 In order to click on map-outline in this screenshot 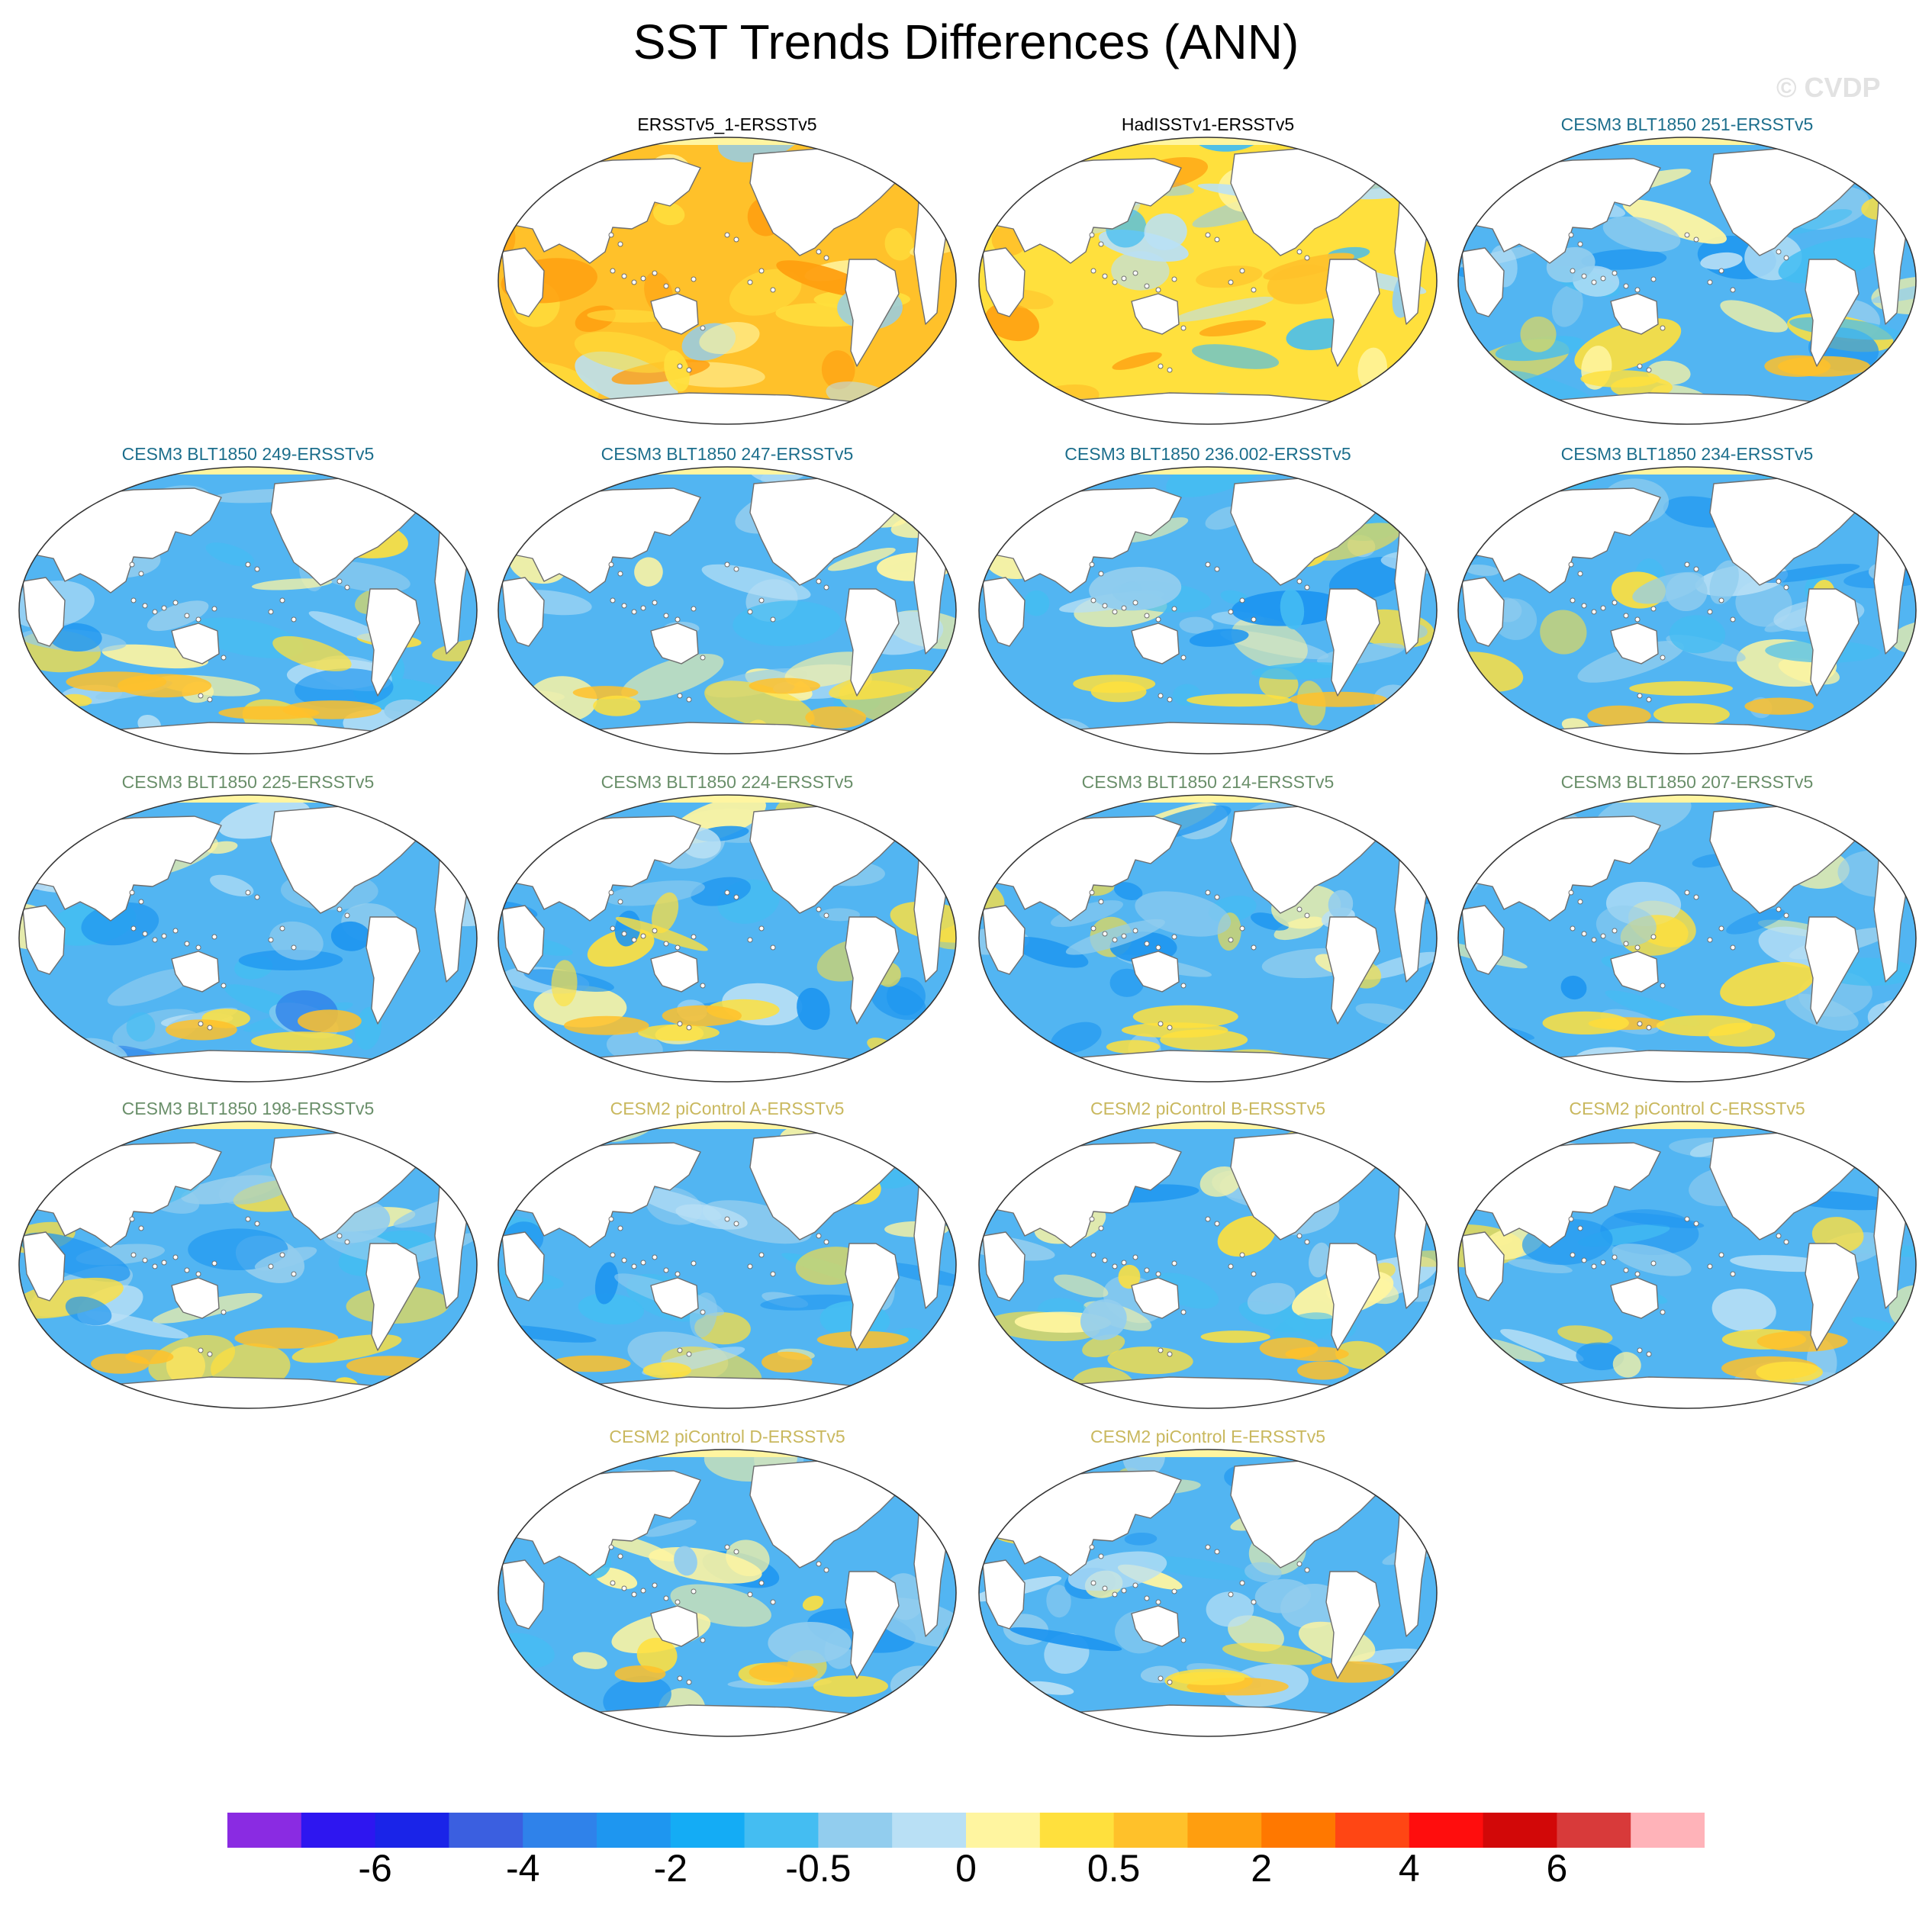, I will do `click(1208, 281)`.